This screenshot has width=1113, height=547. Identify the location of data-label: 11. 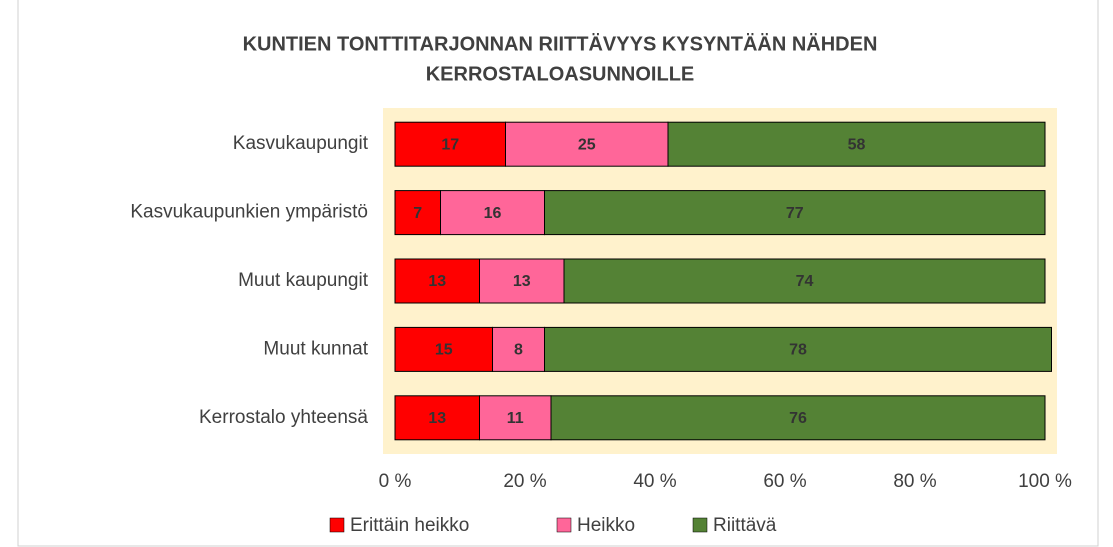
(515, 418).